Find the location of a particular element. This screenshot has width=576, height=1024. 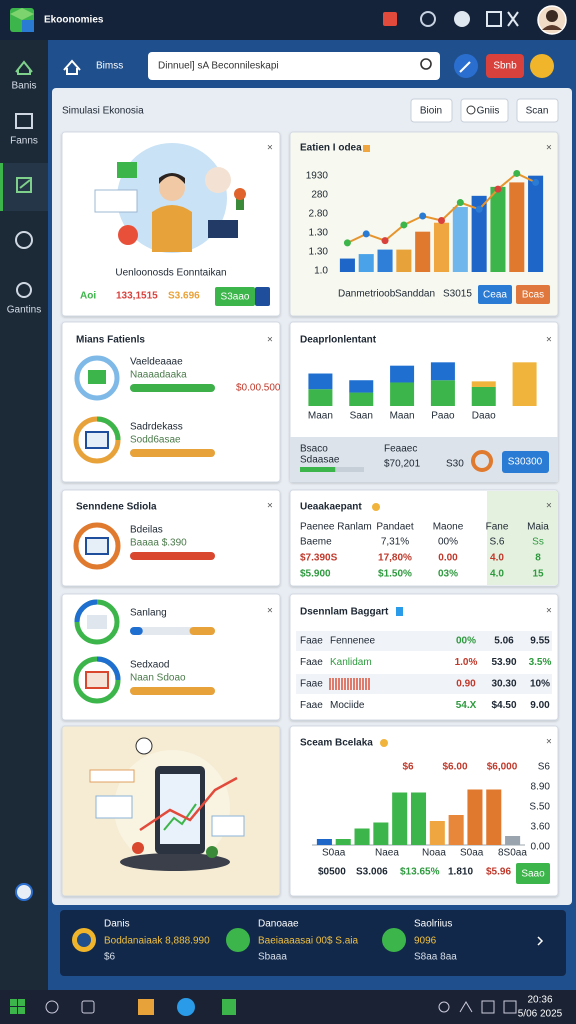

button-label: Gniis is located at coordinates (488, 111).